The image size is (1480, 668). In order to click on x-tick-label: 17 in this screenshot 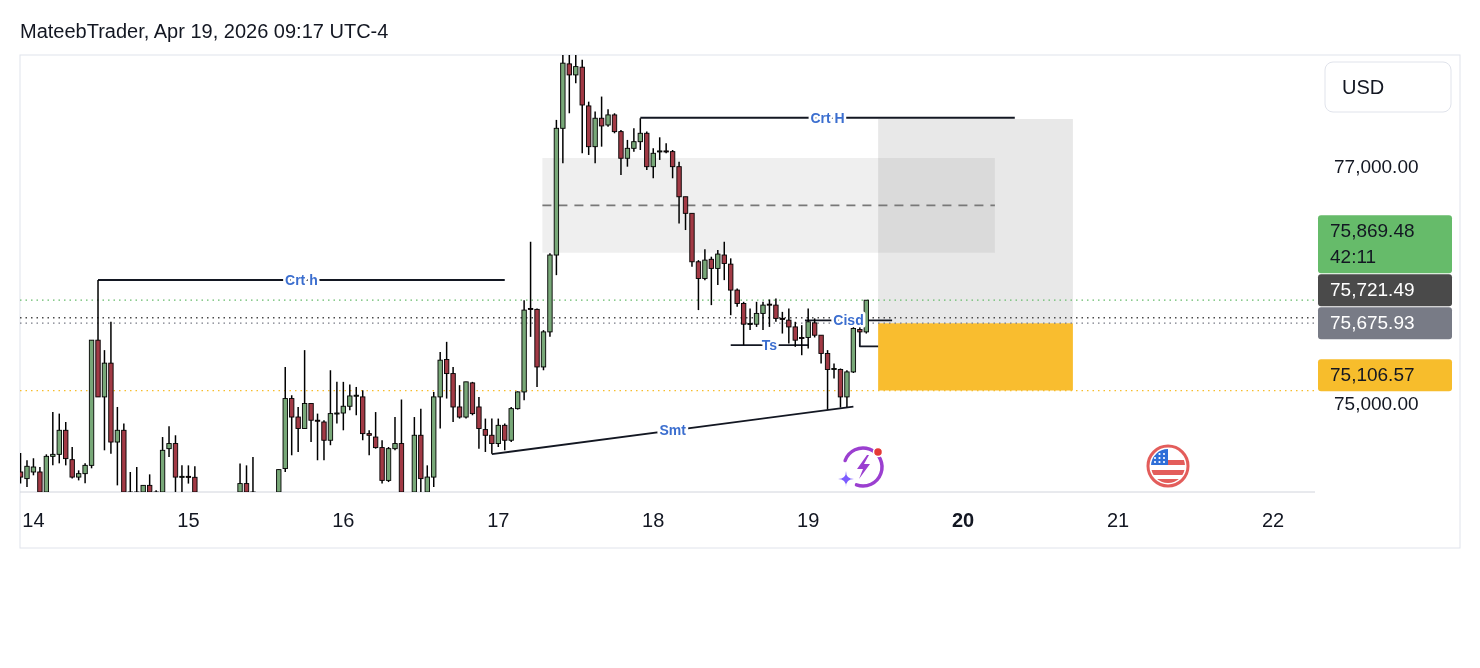, I will do `click(498, 520)`.